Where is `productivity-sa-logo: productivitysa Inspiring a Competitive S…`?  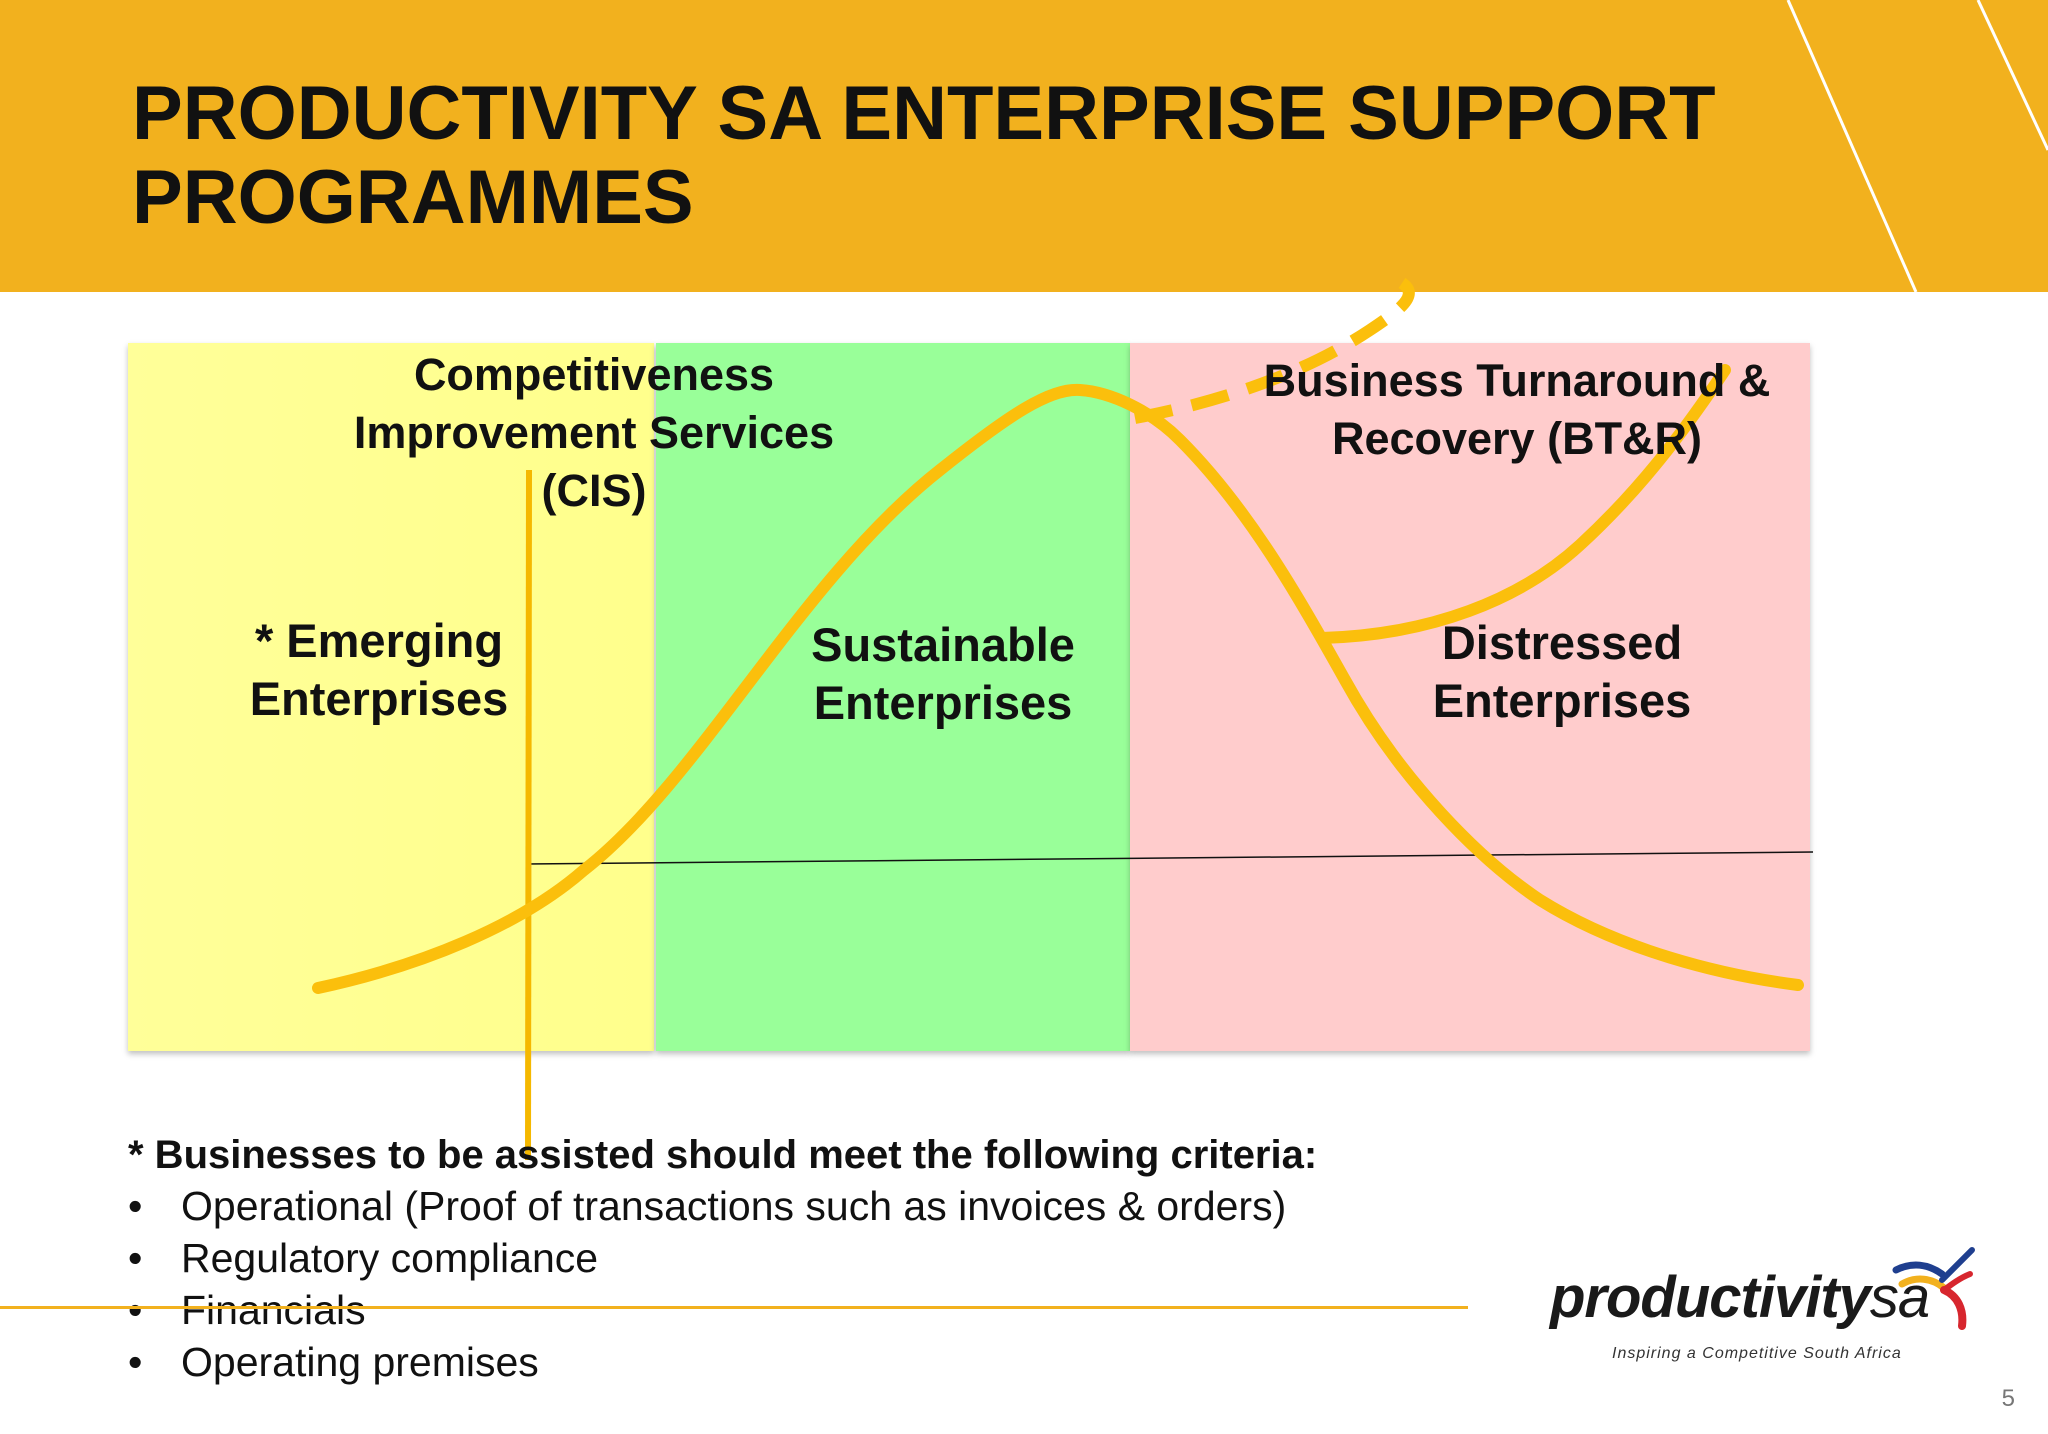 productivity-sa-logo: productivitysa Inspiring a Competitive S… is located at coordinates (1764, 1304).